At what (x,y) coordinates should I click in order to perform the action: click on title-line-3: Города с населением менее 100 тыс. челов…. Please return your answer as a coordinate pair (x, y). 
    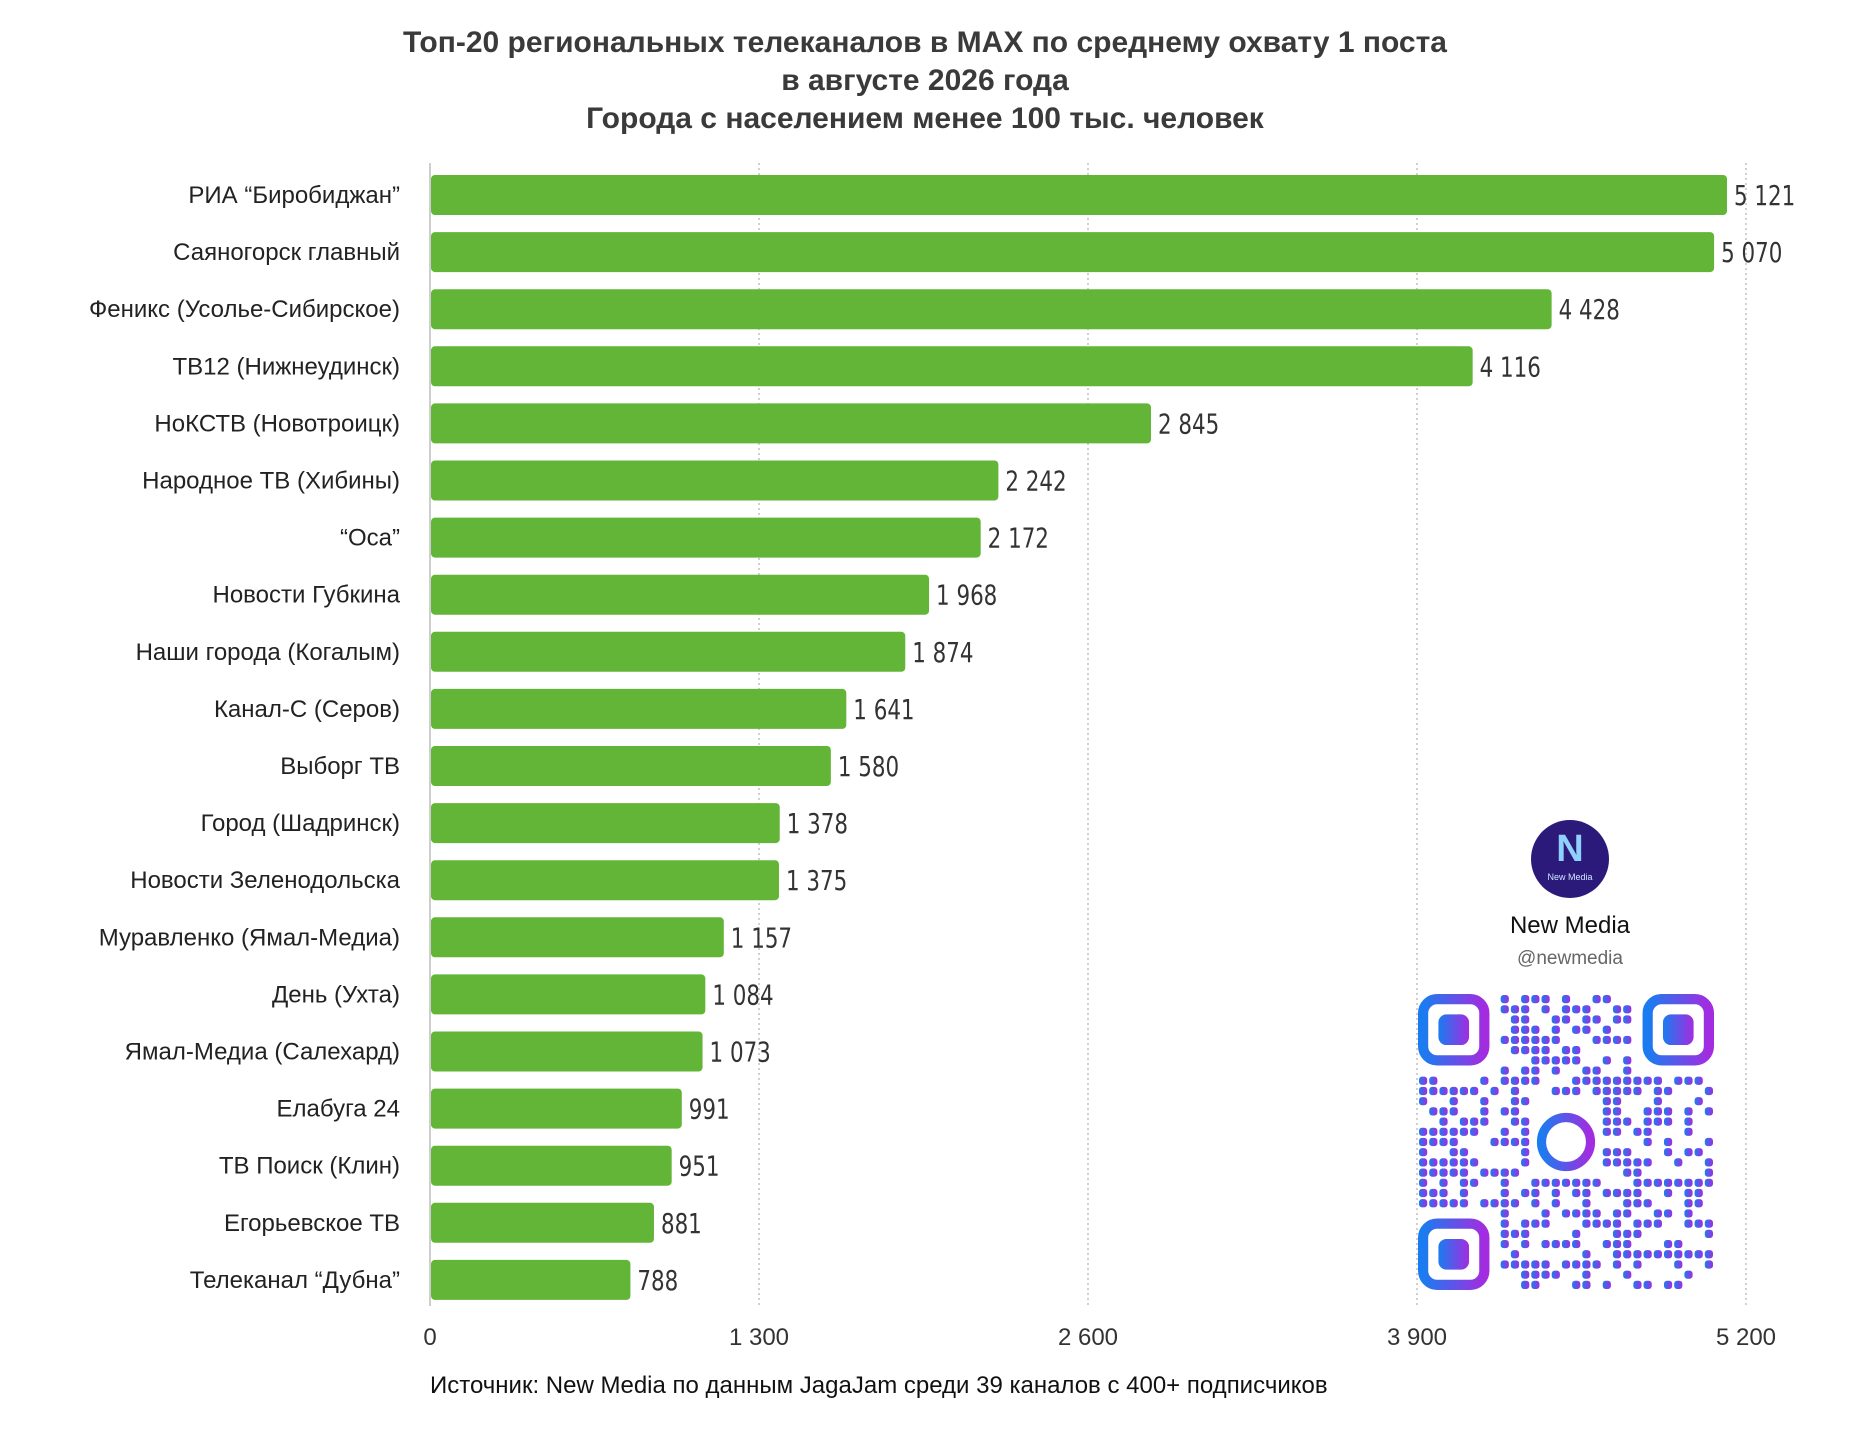
    Looking at the image, I should click on (925, 118).